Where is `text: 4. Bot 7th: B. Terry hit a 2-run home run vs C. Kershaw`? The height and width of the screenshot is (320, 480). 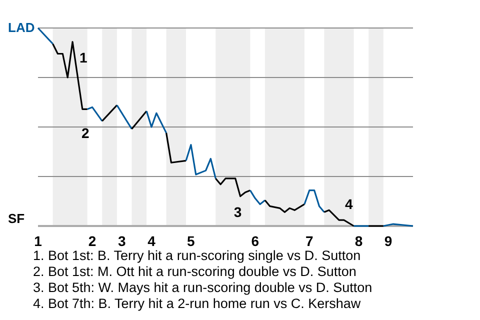
text: 4. Bot 7th: B. Terry hit a 2-run home run vs C. Kershaw is located at coordinates (197, 304).